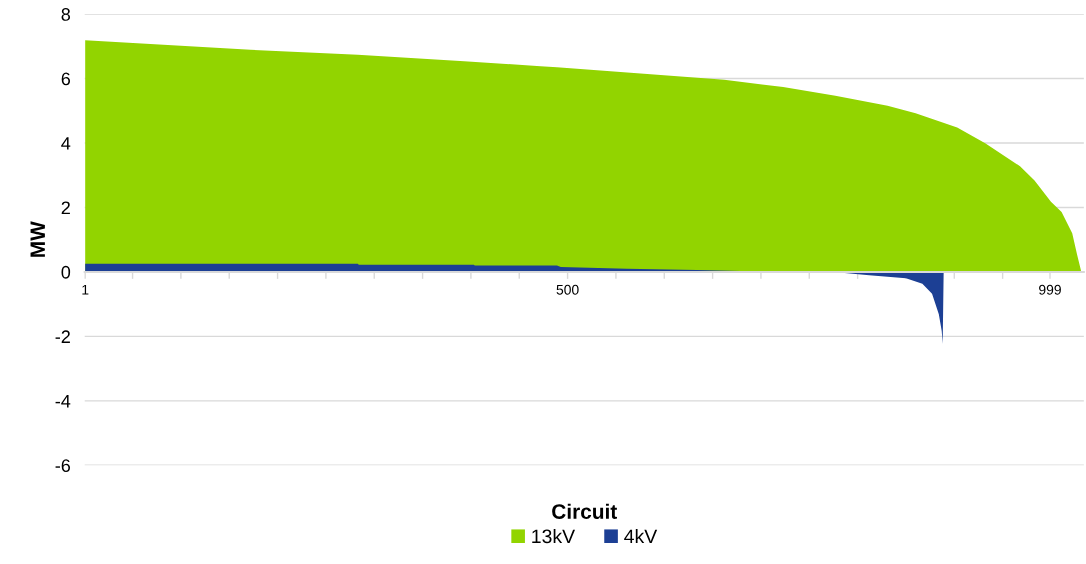  I want to click on x-axis-title: Circuit, so click(584, 511).